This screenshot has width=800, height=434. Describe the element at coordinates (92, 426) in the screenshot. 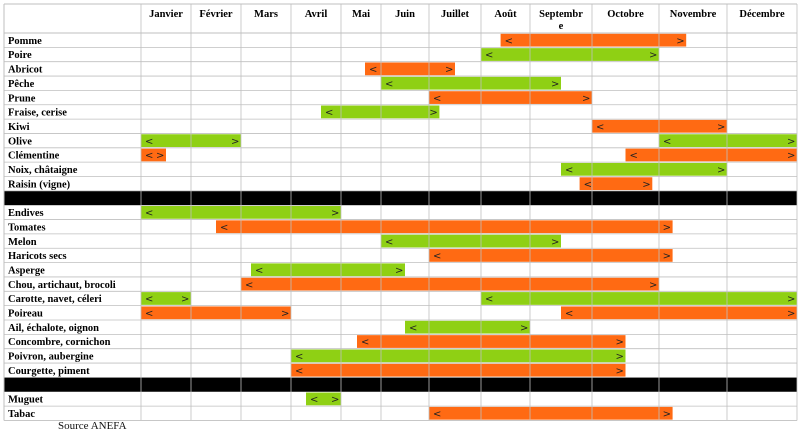

I see `source-note: Source ANEFA` at that location.